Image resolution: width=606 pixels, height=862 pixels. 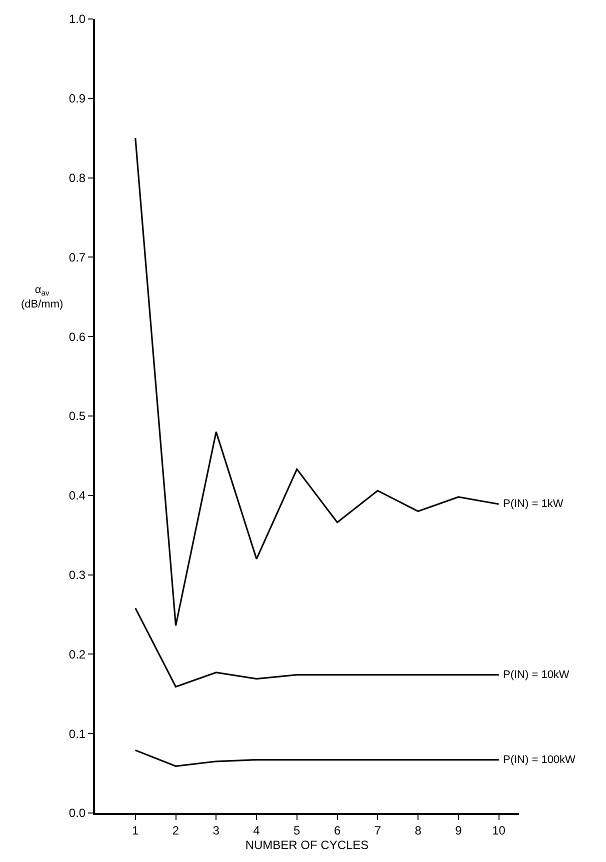 I want to click on x-tick-label: 4, so click(x=256, y=830).